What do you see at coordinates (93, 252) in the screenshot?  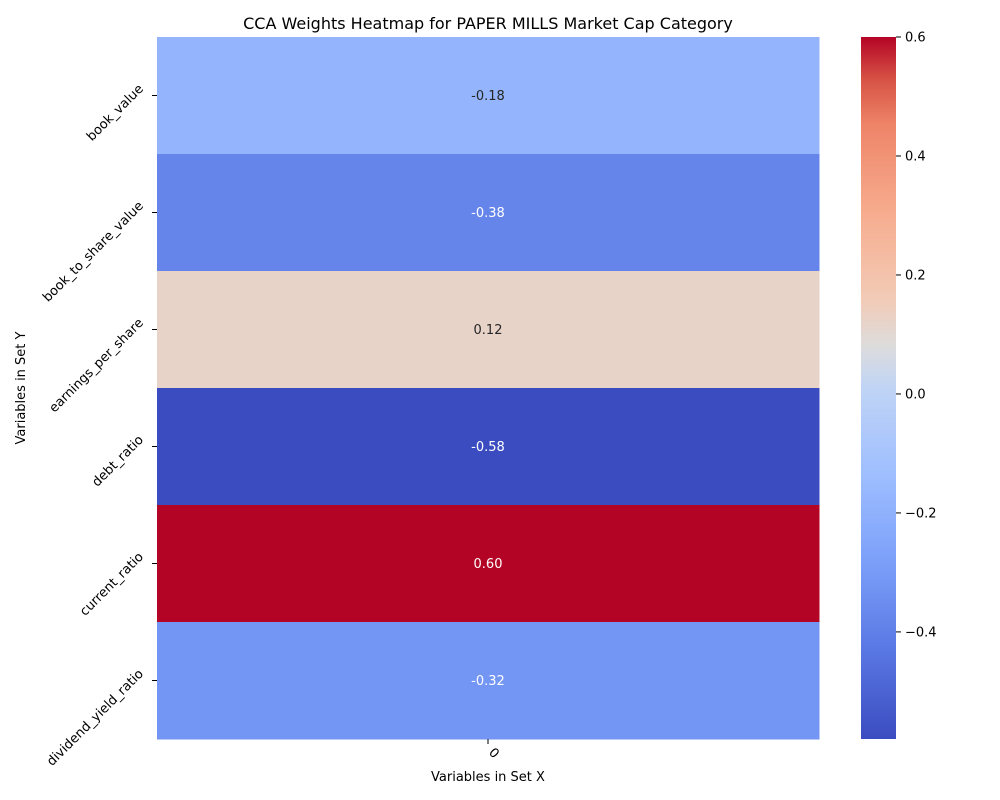 I see `y-tick-label: book_to_share_value` at bounding box center [93, 252].